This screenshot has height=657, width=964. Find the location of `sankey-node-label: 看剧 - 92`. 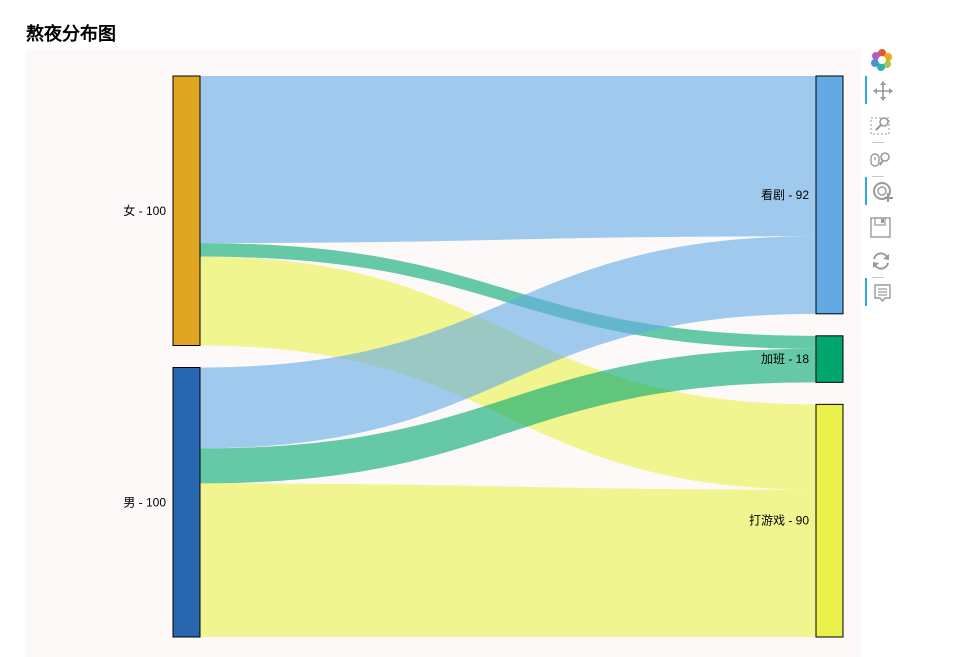

sankey-node-label: 看剧 - 92 is located at coordinates (785, 195).